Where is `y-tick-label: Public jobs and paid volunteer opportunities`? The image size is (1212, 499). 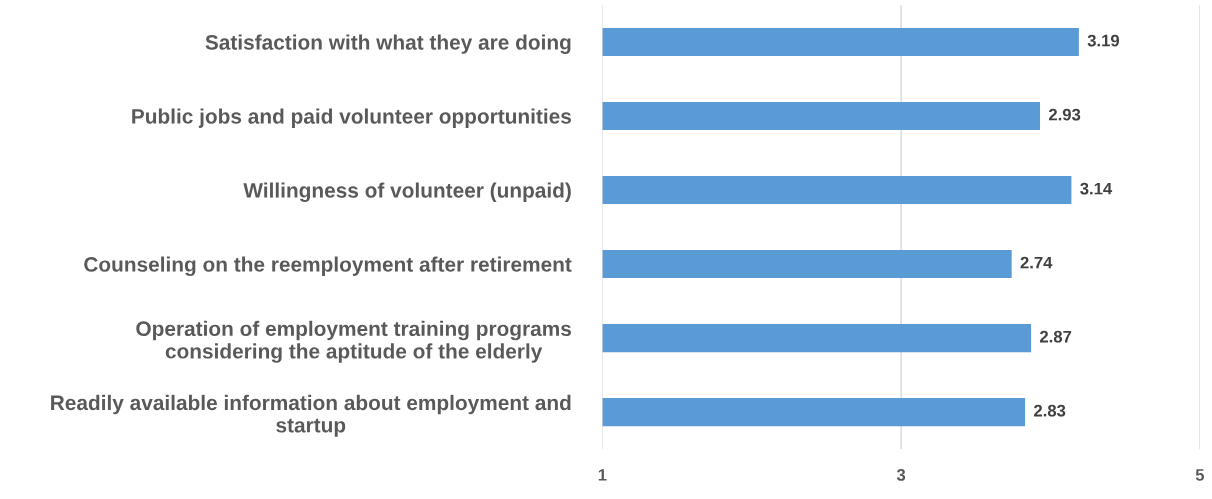 y-tick-label: Public jobs and paid volunteer opportunities is located at coordinates (351, 118).